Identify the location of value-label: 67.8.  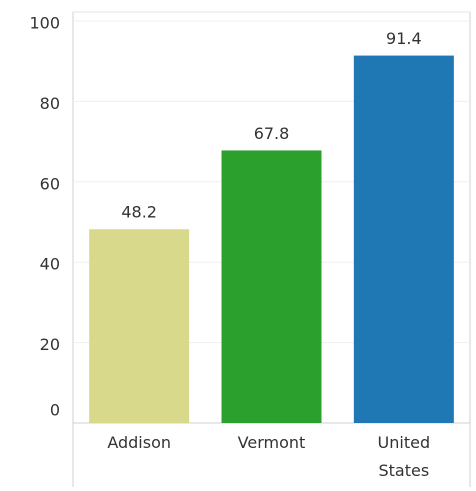
(272, 133).